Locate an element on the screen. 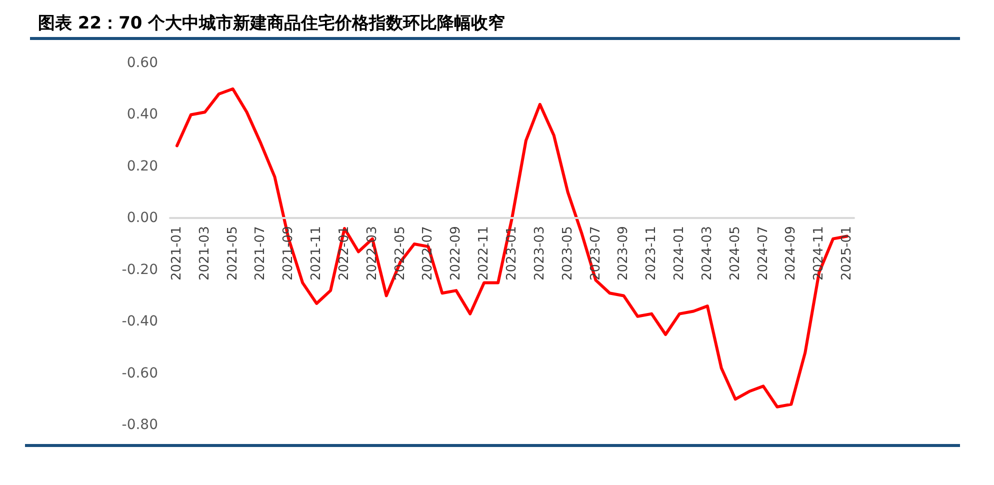 The height and width of the screenshot is (485, 994). x-tick-label: 2021-03 is located at coordinates (204, 253).